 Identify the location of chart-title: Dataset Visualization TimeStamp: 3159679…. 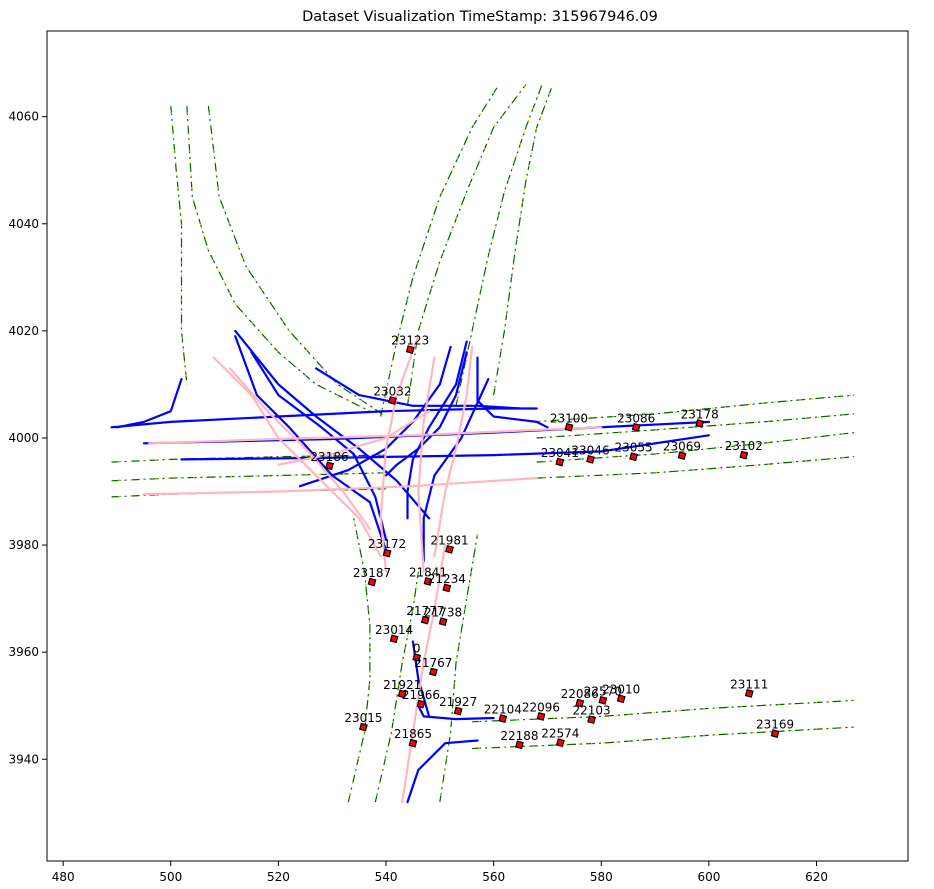
(480, 17).